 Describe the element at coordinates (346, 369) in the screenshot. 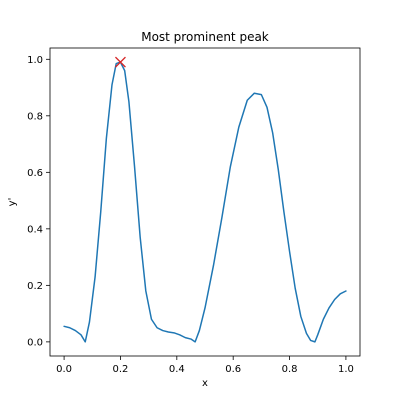

I see `x-tick-label: 1.0` at that location.